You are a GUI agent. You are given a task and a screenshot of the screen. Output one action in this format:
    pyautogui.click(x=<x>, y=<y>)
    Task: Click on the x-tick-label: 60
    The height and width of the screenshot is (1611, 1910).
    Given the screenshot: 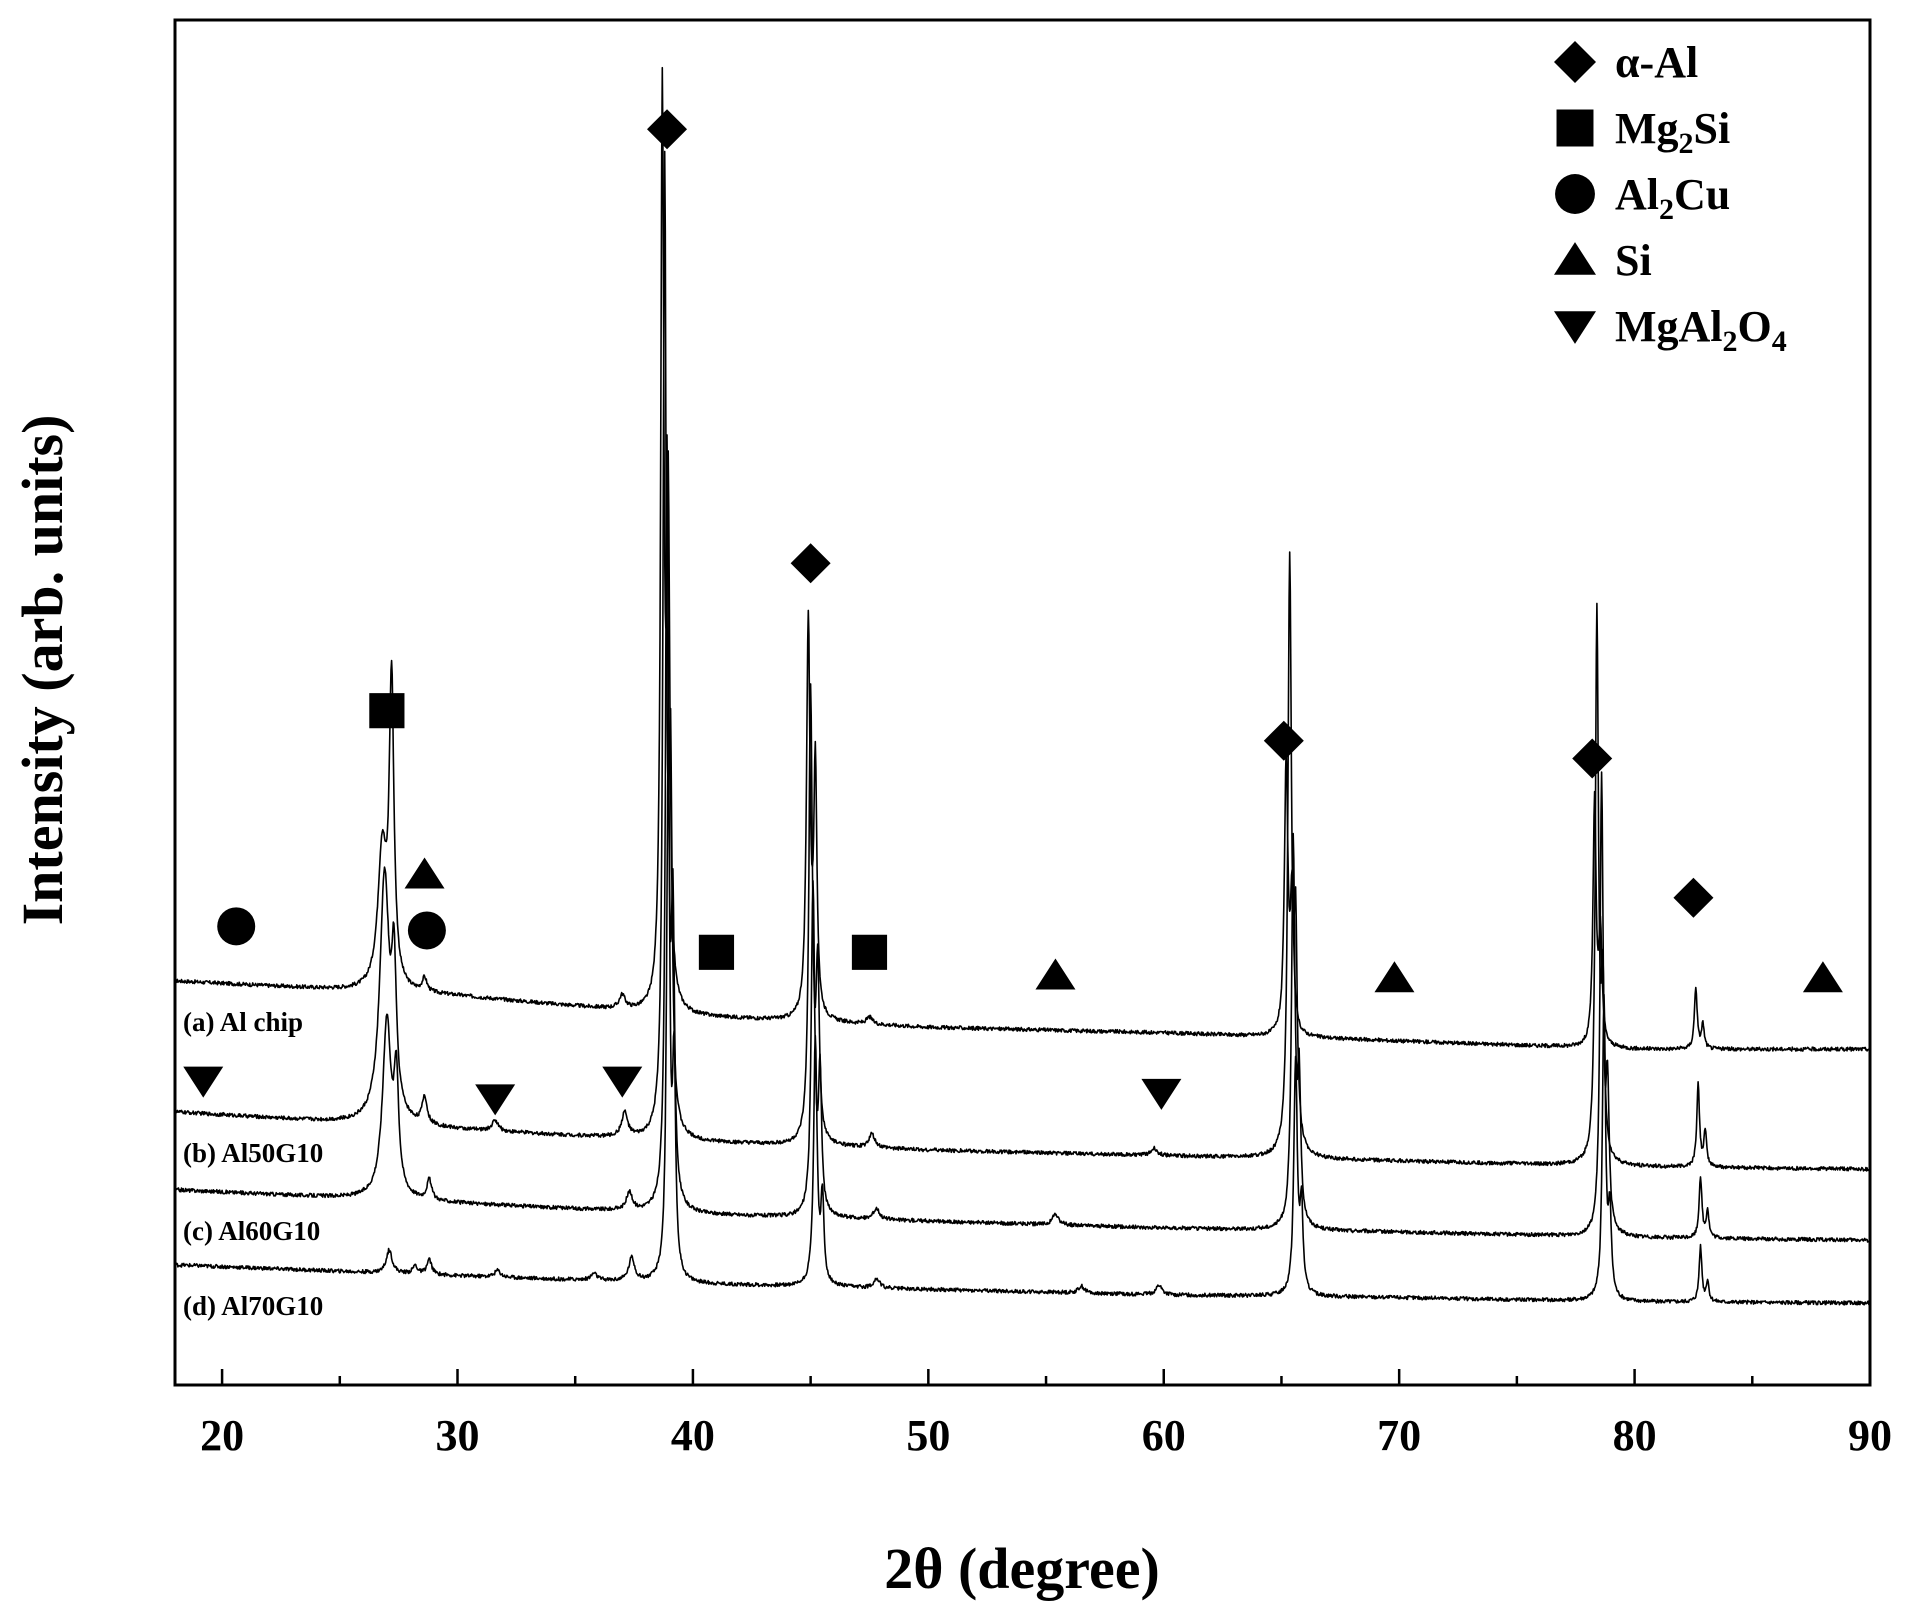 What is the action you would take?
    pyautogui.click(x=1164, y=1435)
    